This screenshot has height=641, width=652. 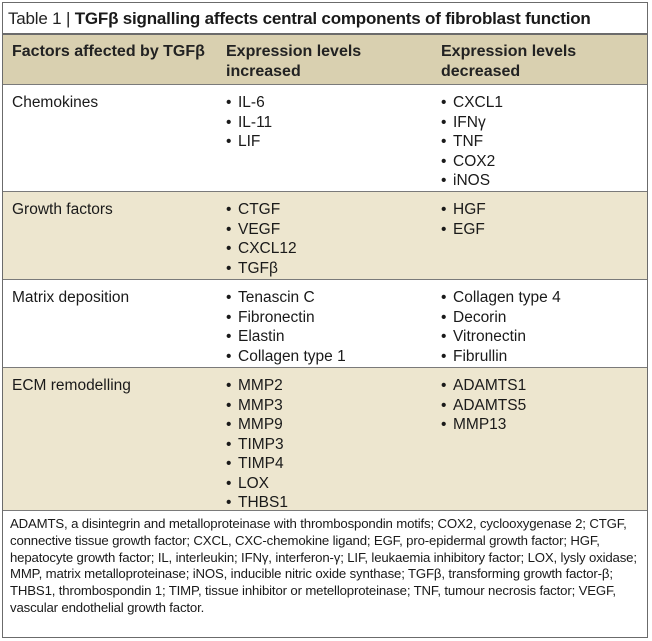 What do you see at coordinates (331, 298) in the screenshot?
I see `list-item: Tenascin C` at bounding box center [331, 298].